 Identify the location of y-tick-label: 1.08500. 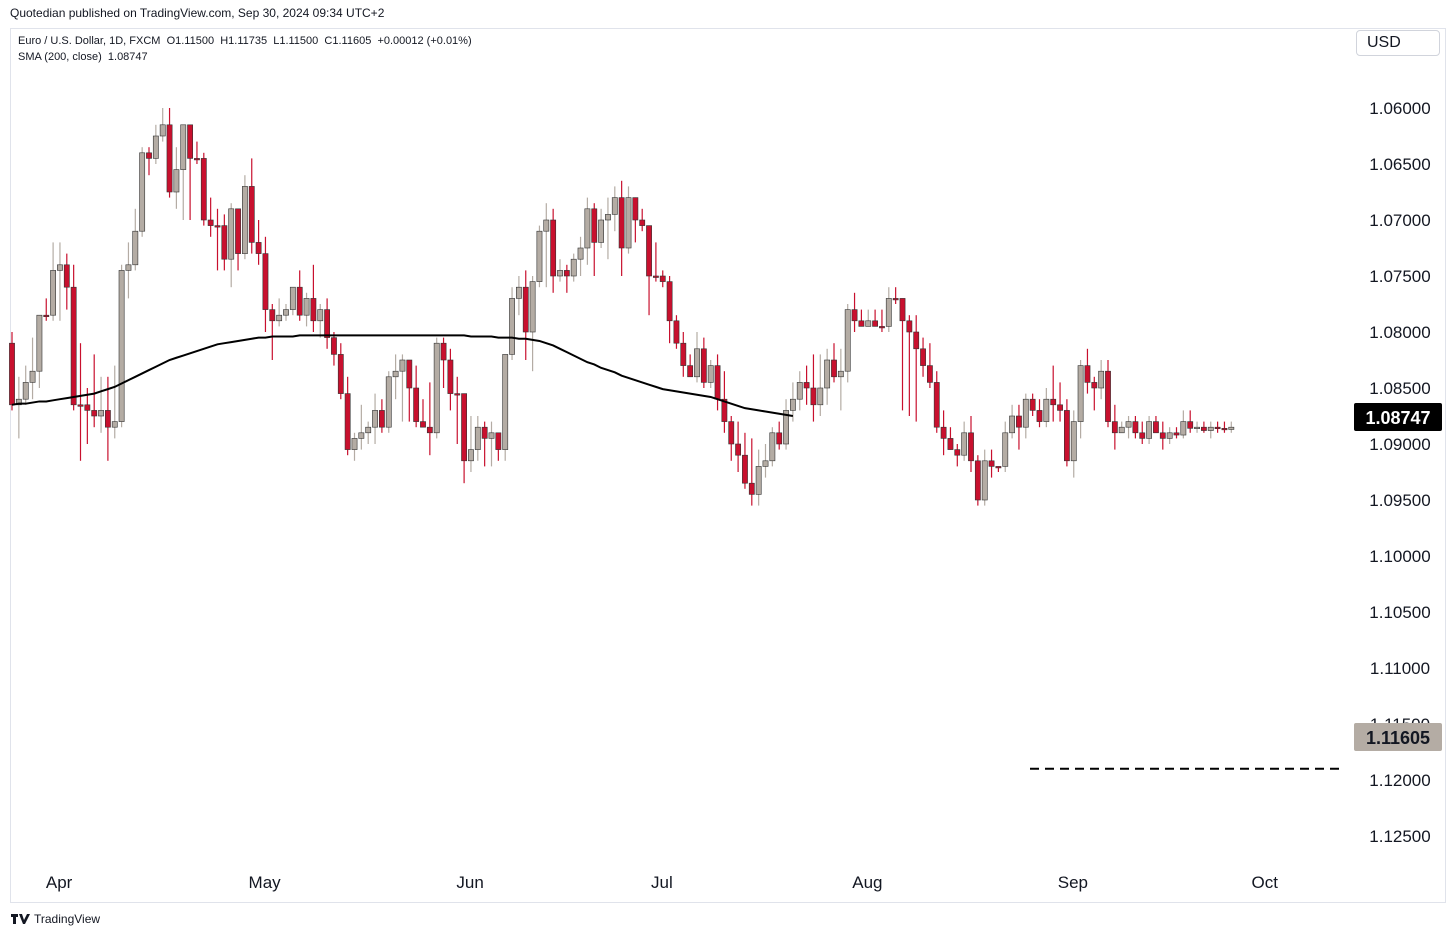
(1399, 388).